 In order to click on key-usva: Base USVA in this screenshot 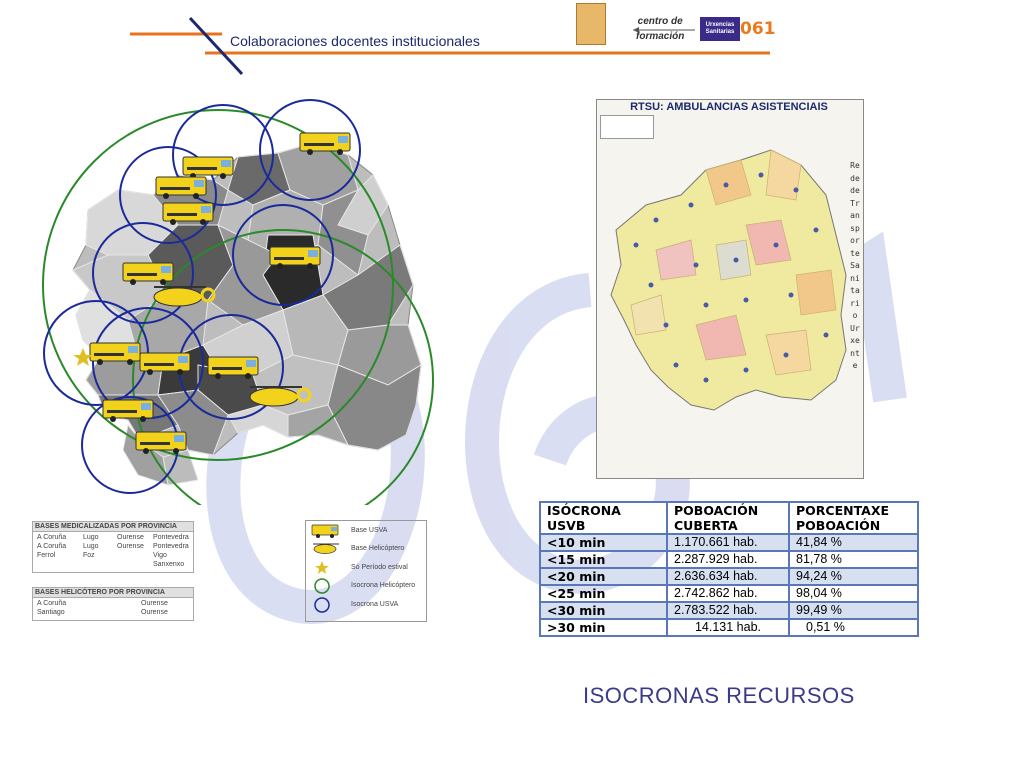, I will do `click(369, 530)`.